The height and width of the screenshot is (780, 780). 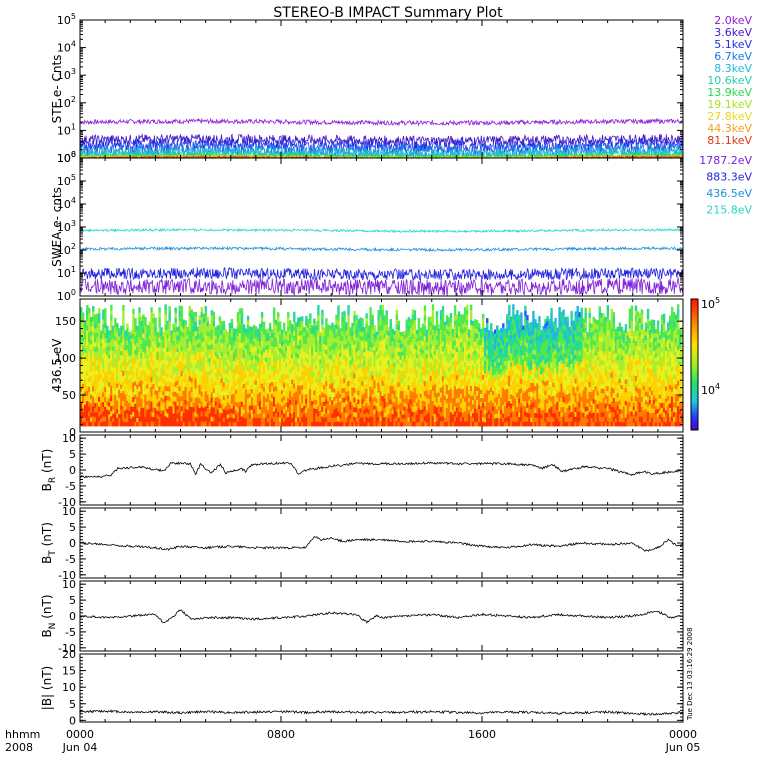 What do you see at coordinates (729, 177) in the screenshot?
I see `legend-entry: 883.3eV` at bounding box center [729, 177].